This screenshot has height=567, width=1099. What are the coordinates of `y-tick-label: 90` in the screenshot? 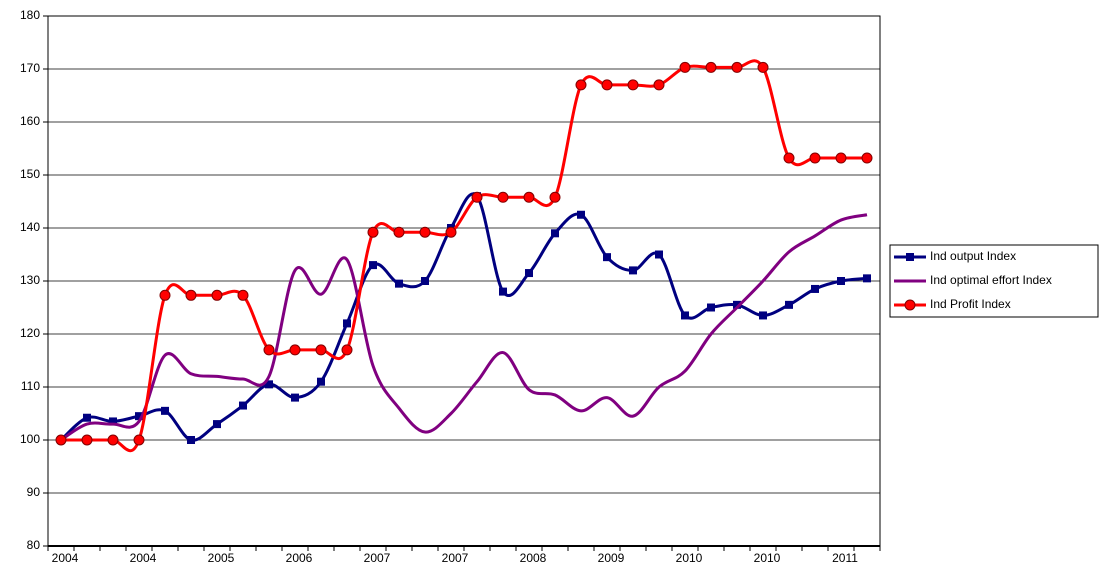 It's located at (34, 492).